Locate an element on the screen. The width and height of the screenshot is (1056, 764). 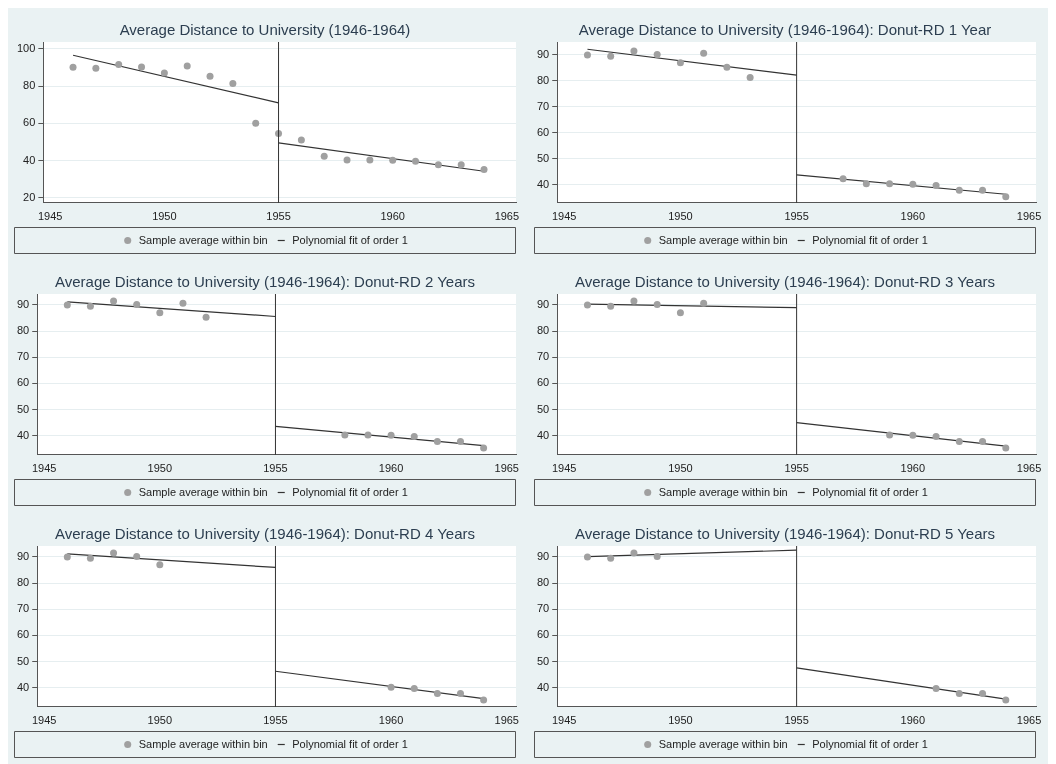
chart-title: Average Distance to University (1946-1964): Donut-RD 1 Year is located at coordinates (785, 30).